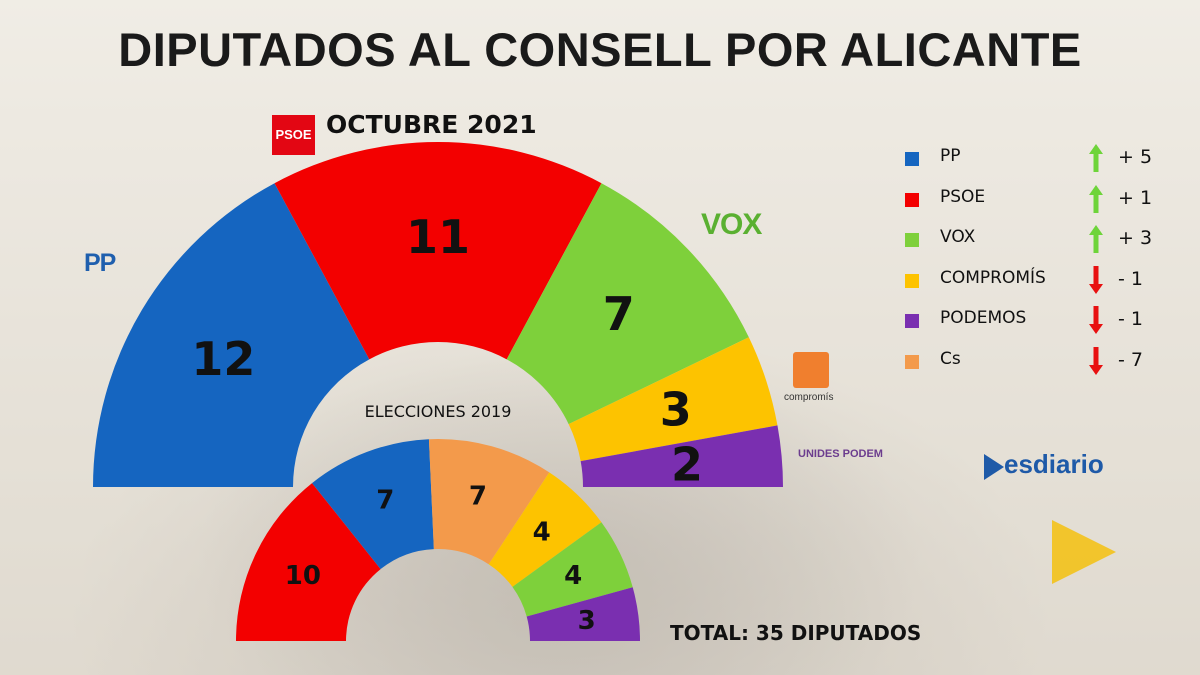  What do you see at coordinates (293, 135) in the screenshot?
I see `psoe-logo: PSOE` at bounding box center [293, 135].